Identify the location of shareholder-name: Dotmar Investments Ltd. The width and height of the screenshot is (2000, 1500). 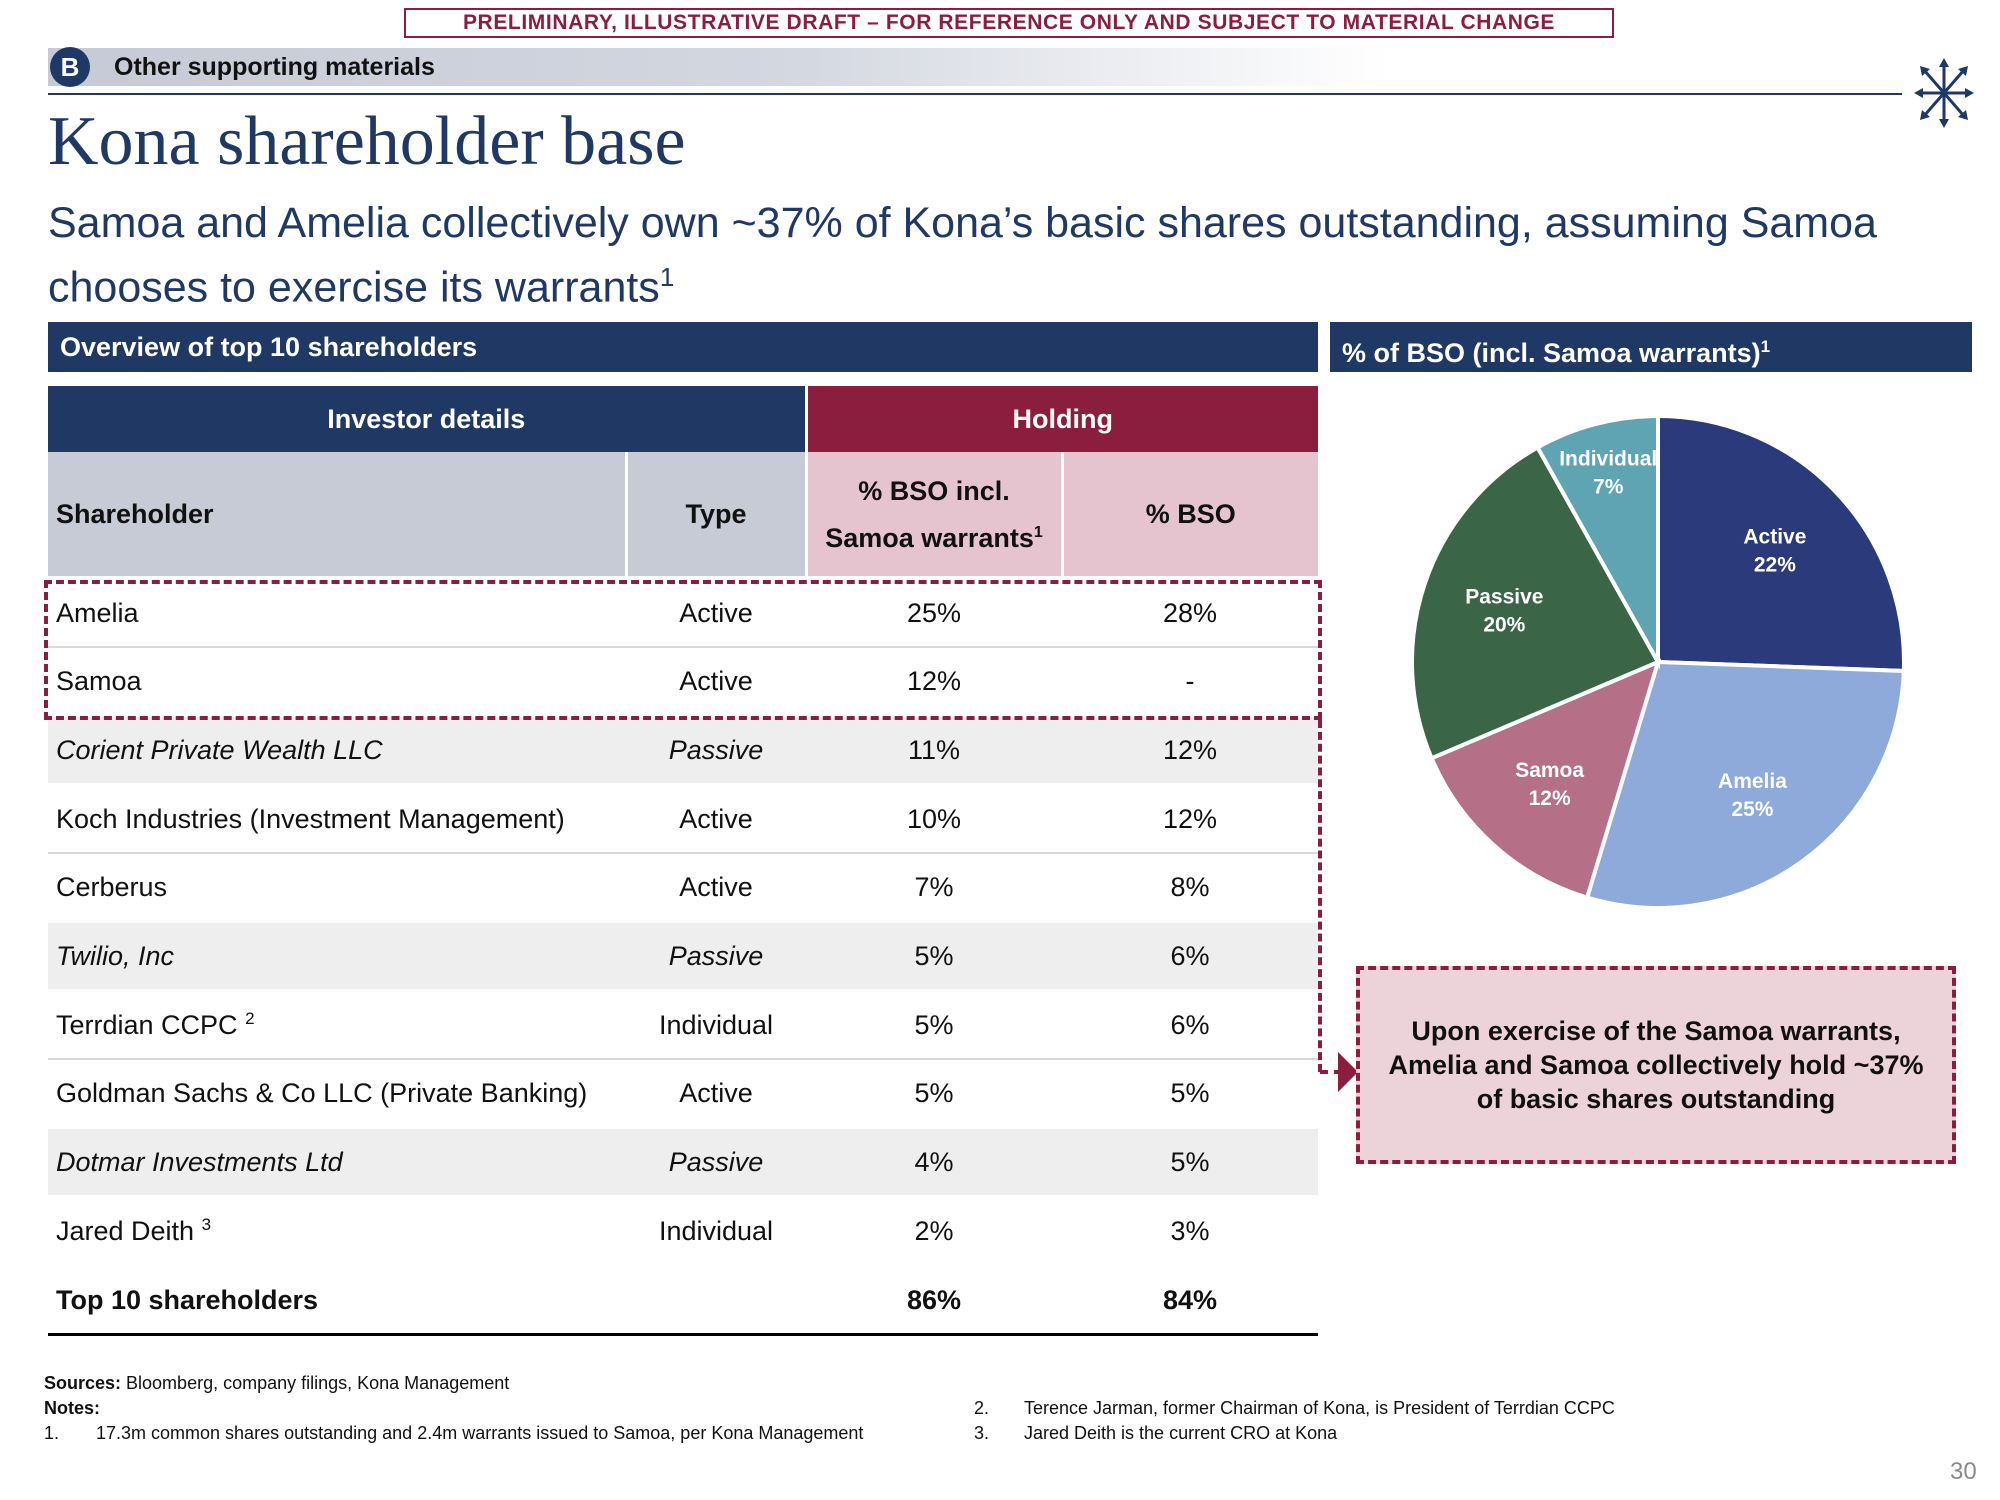
(337, 1162).